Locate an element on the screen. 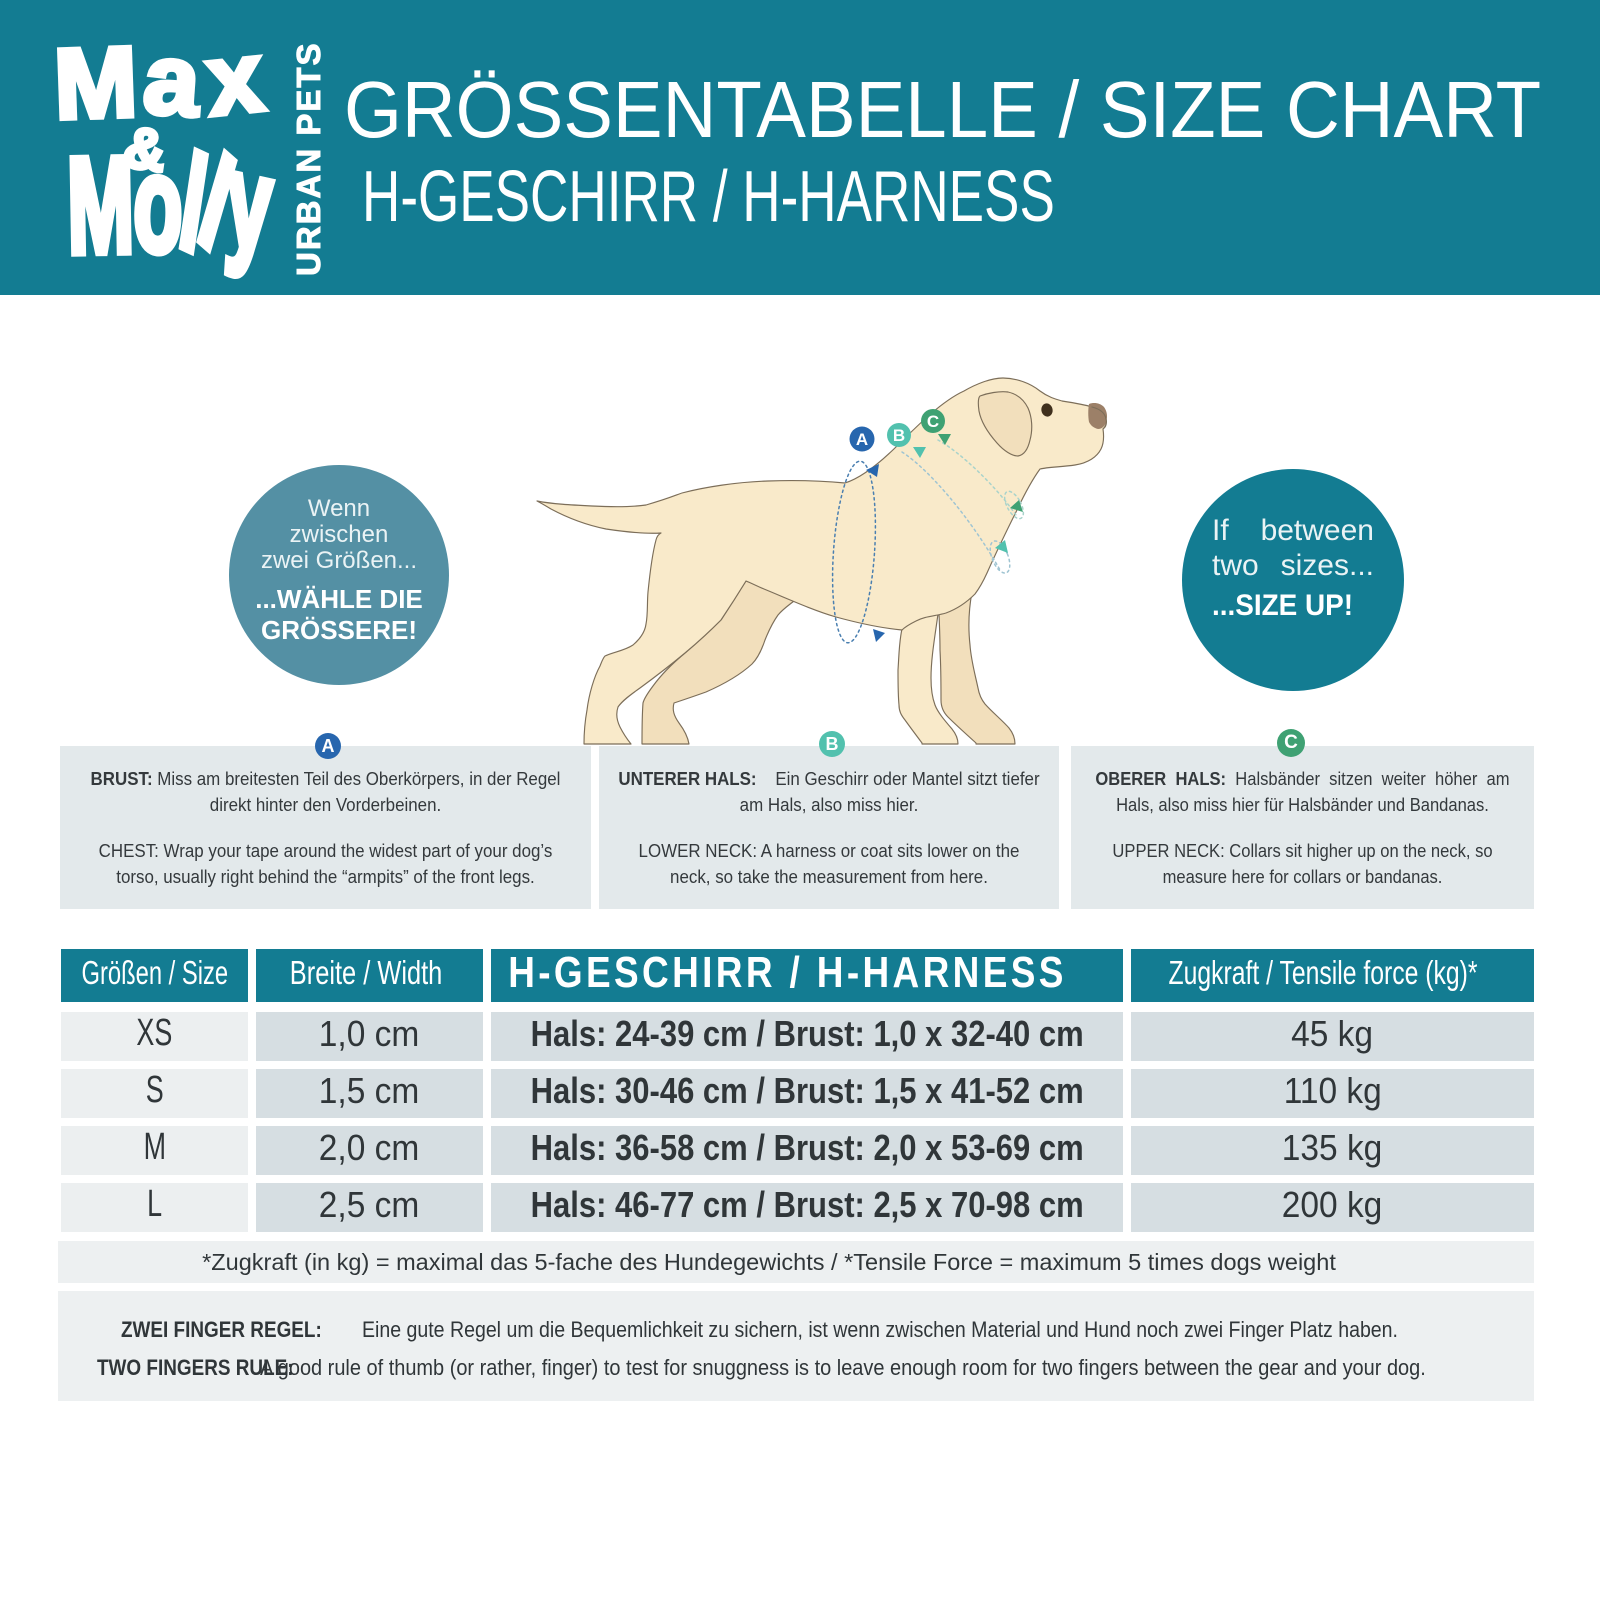  svg-text: C is located at coordinates (933, 421).